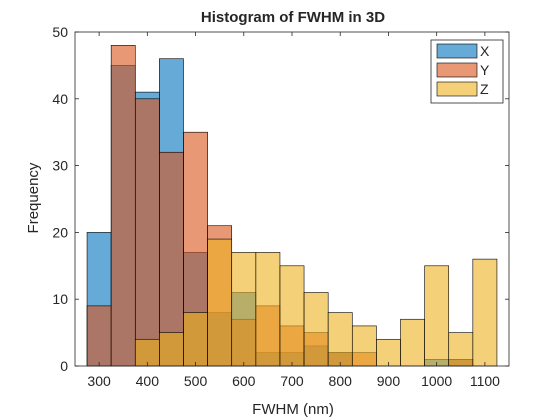 Image resolution: width=560 pixels, height=420 pixels. Describe the element at coordinates (485, 381) in the screenshot. I see `x-tick-label-8: 1100` at that location.